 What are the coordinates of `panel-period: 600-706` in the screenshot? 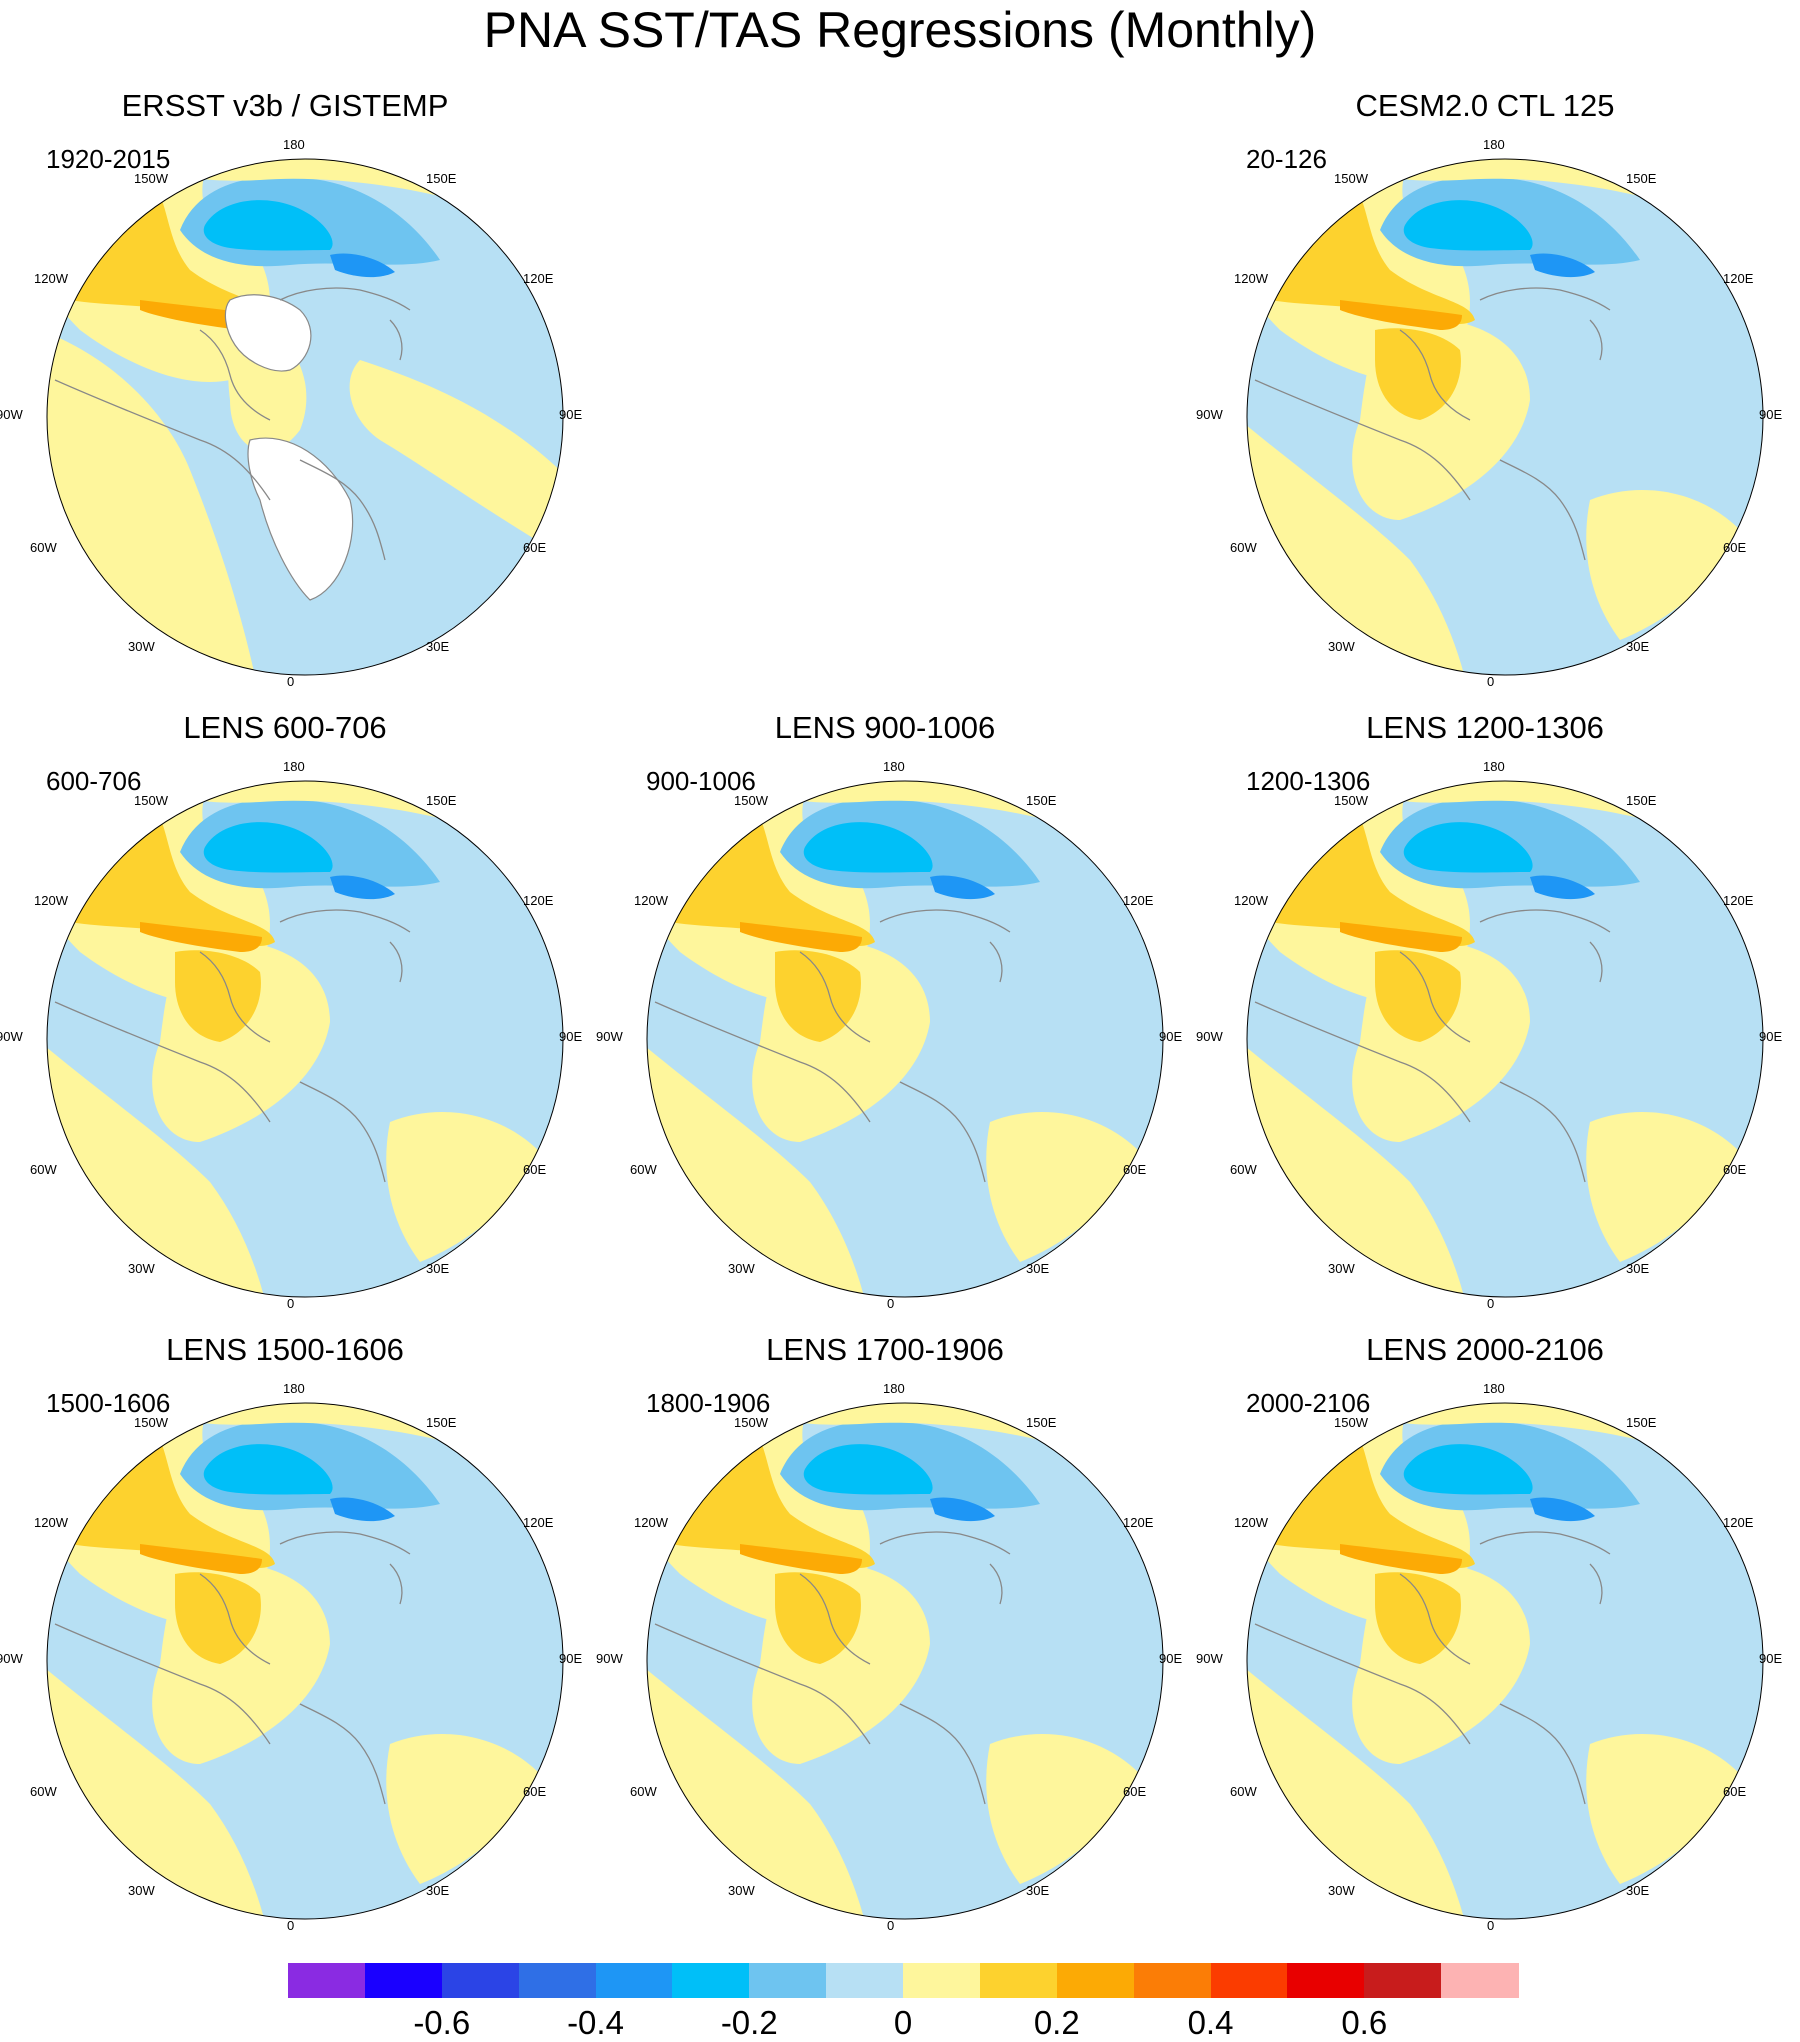 It's located at (94, 781).